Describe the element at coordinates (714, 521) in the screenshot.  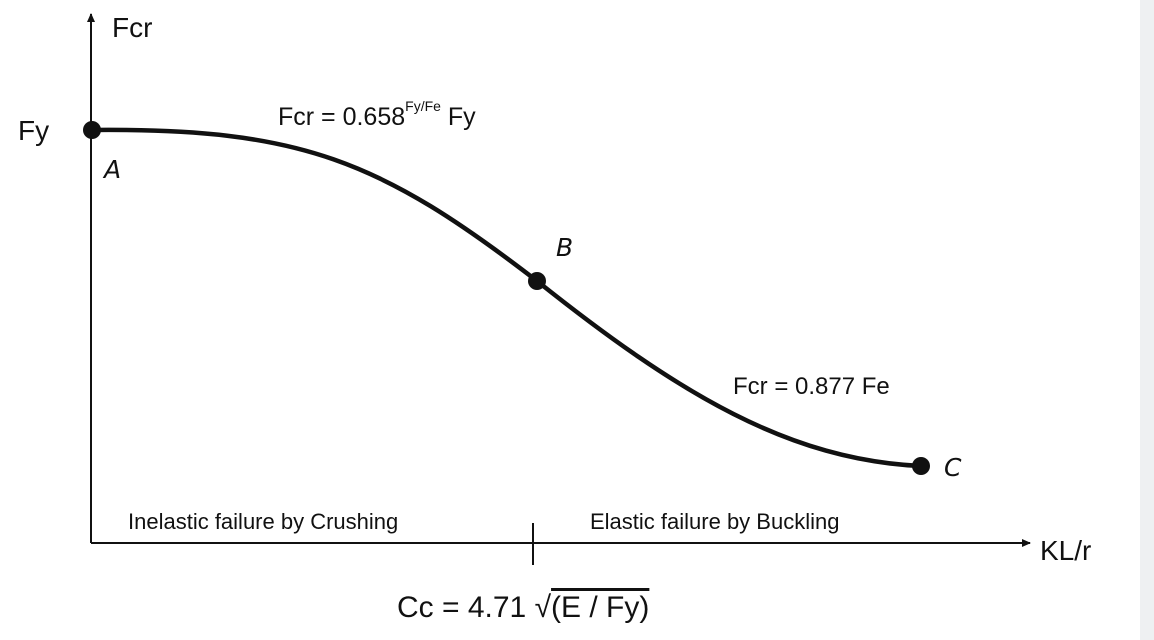
I see `elastic-region-label: Elastic failure by Buckling` at that location.